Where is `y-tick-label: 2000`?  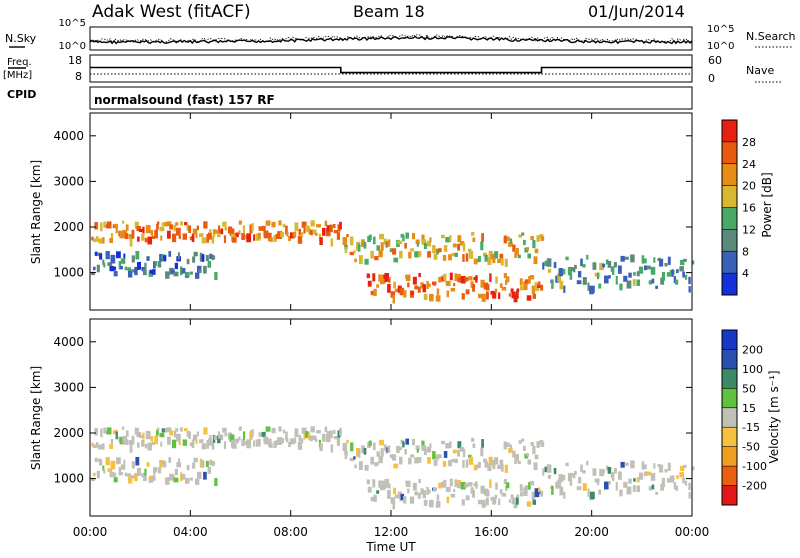 y-tick-label: 2000 is located at coordinates (68, 227).